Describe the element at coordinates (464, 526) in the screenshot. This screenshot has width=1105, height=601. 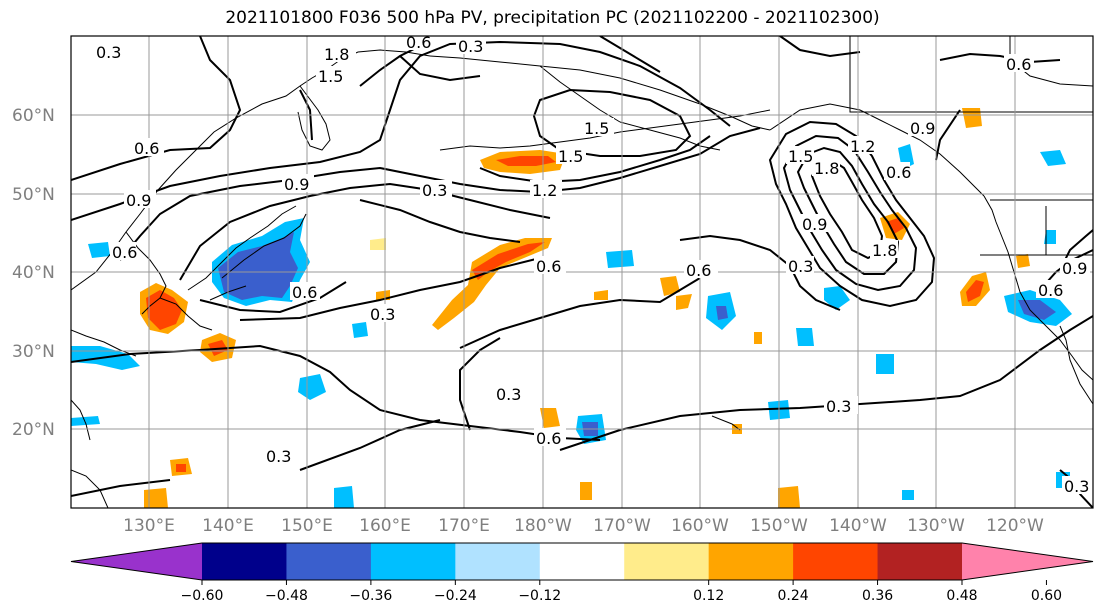
I see `lon-label: 170°E` at that location.